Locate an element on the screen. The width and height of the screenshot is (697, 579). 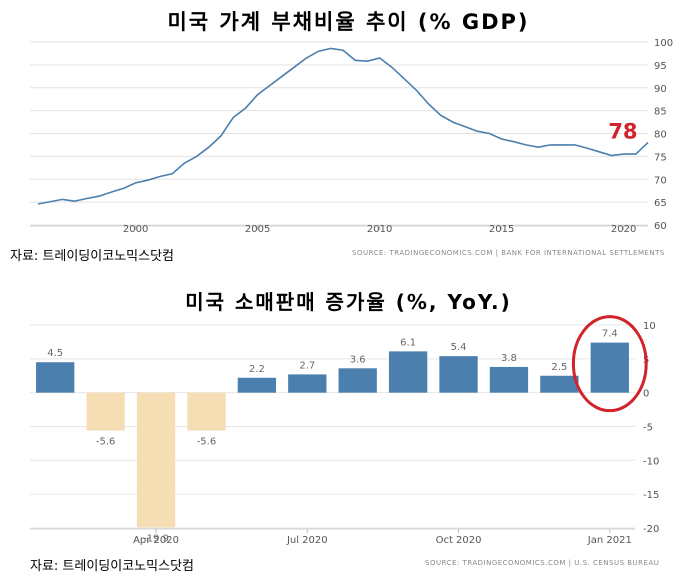
debt-y-tick-label: 100 is located at coordinates (663, 43).